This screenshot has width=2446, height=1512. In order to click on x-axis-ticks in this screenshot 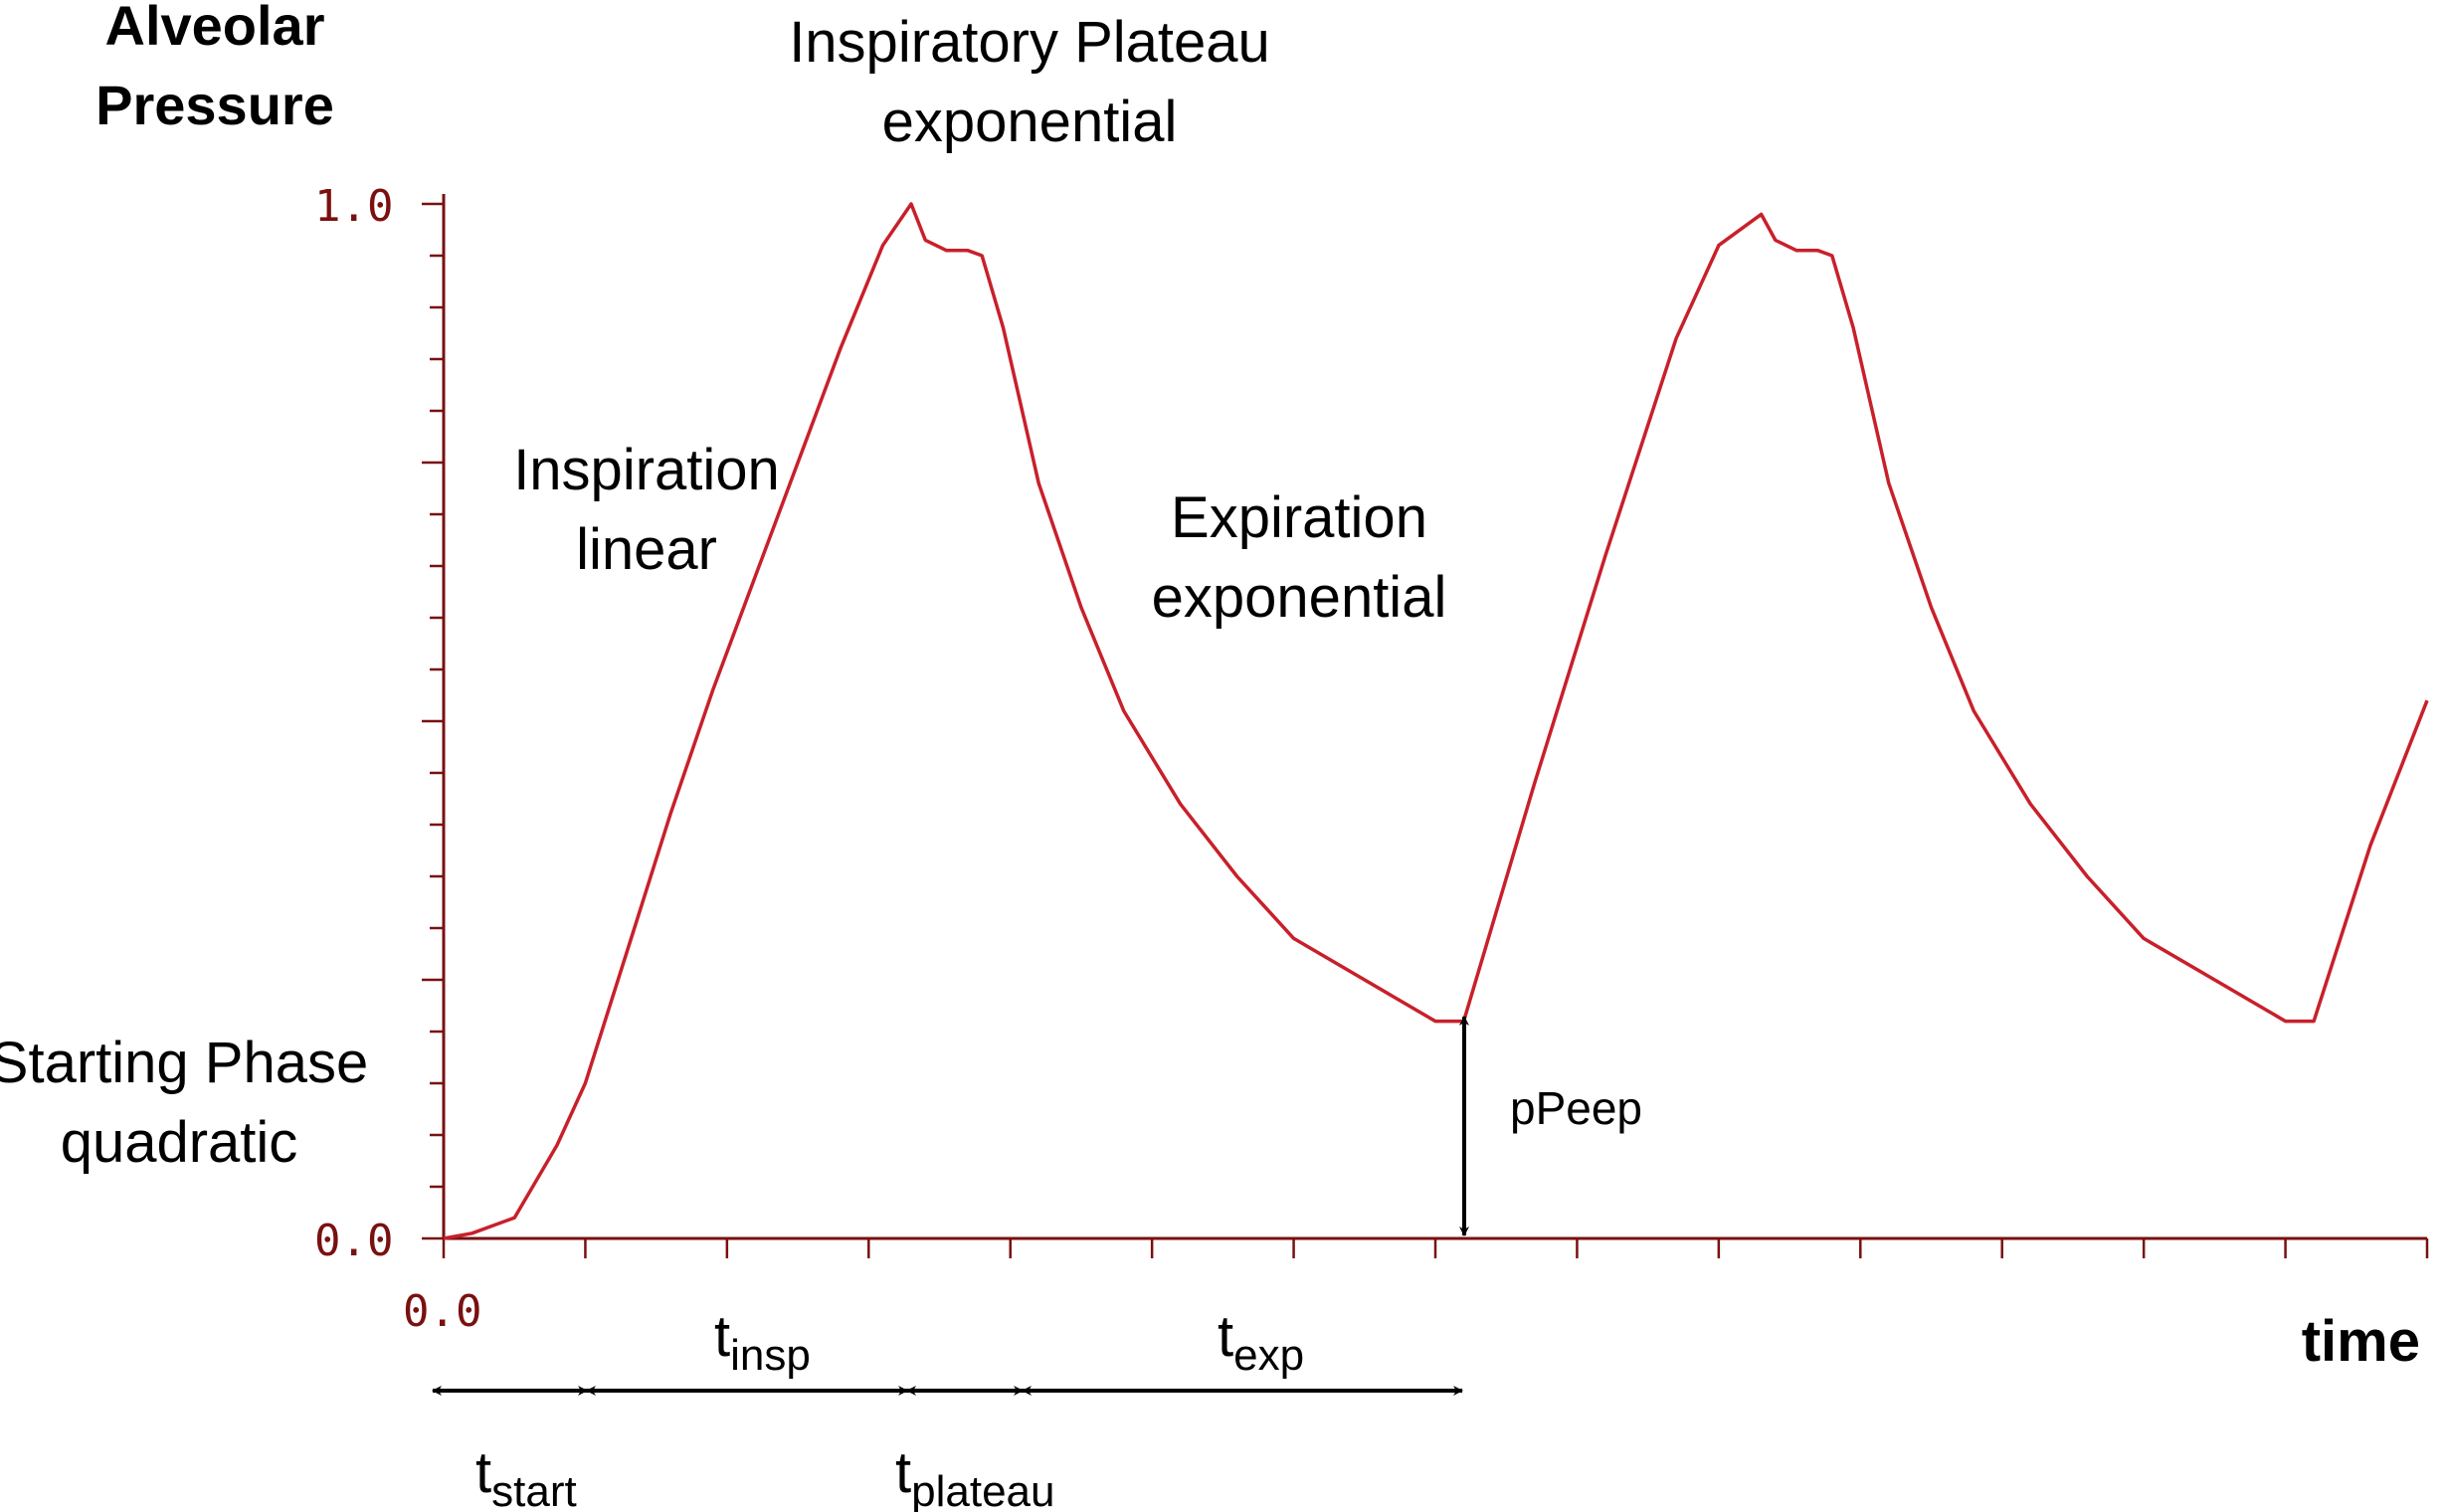, I will do `click(1435, 1248)`.